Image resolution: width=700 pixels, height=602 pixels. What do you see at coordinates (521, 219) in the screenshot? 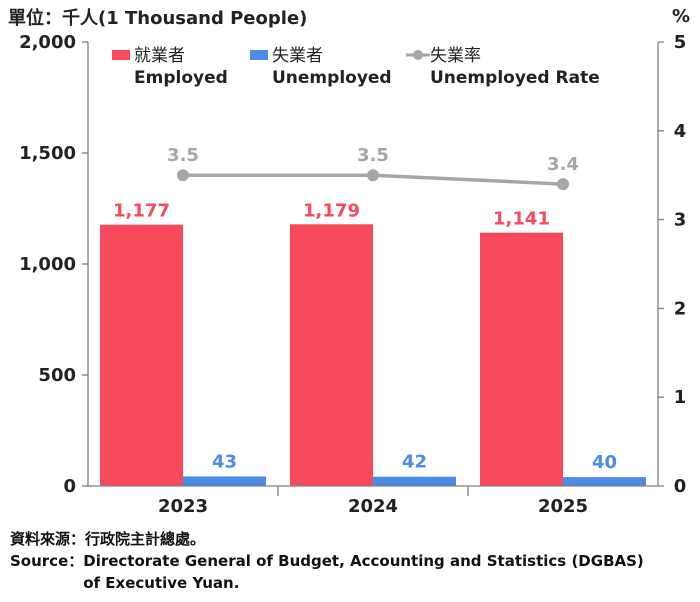
I see `label-employed: 1,141` at bounding box center [521, 219].